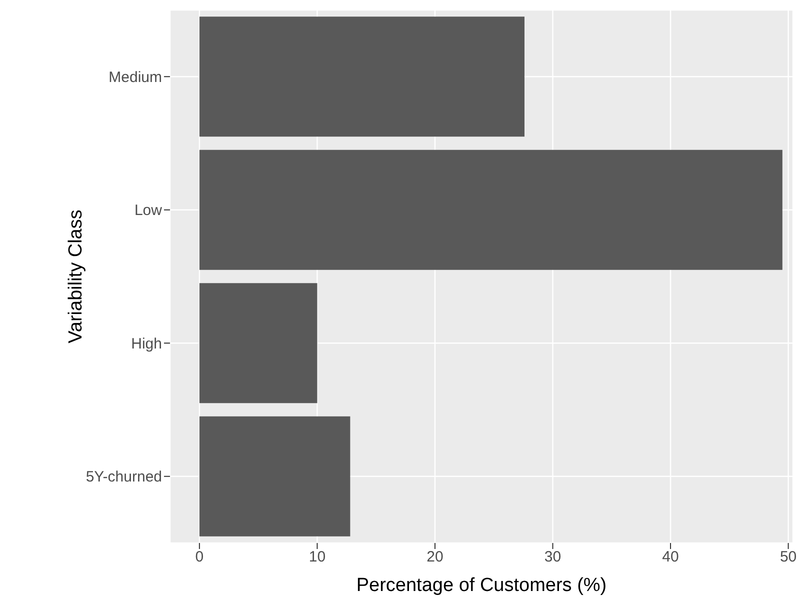  I want to click on x-tick-label: 20, so click(435, 557).